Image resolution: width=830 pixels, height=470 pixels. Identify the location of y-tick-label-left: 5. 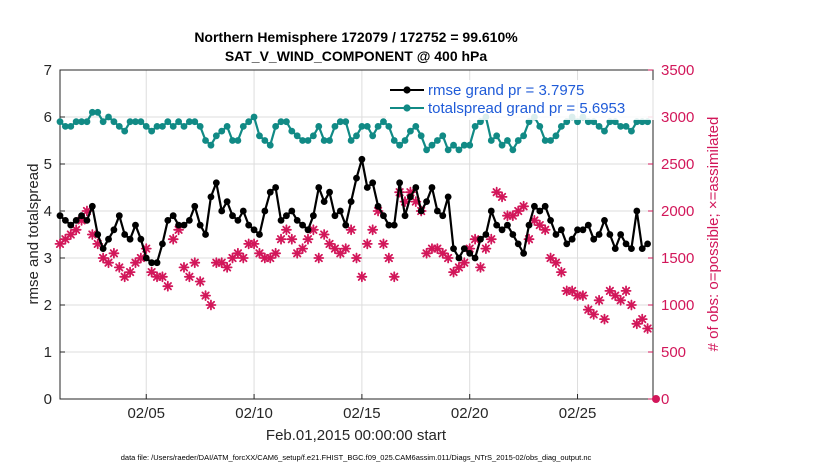
(48, 164).